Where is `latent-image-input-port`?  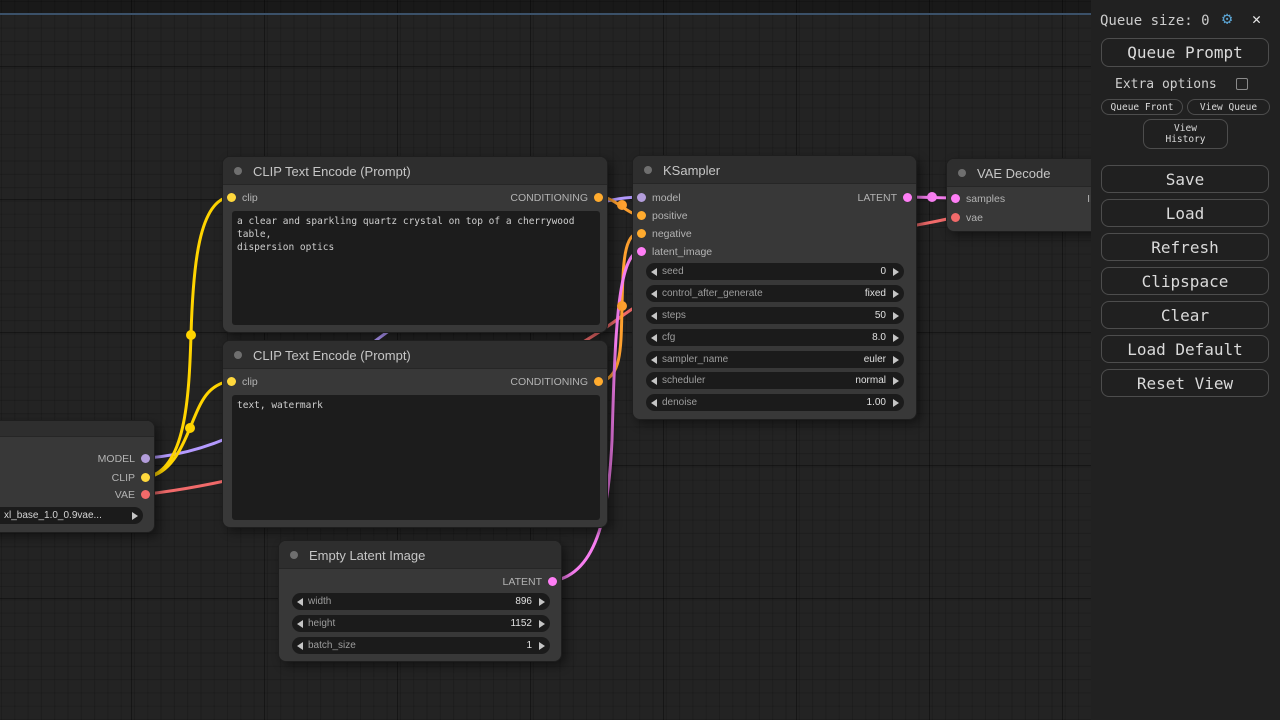 latent-image-input-port is located at coordinates (641, 251).